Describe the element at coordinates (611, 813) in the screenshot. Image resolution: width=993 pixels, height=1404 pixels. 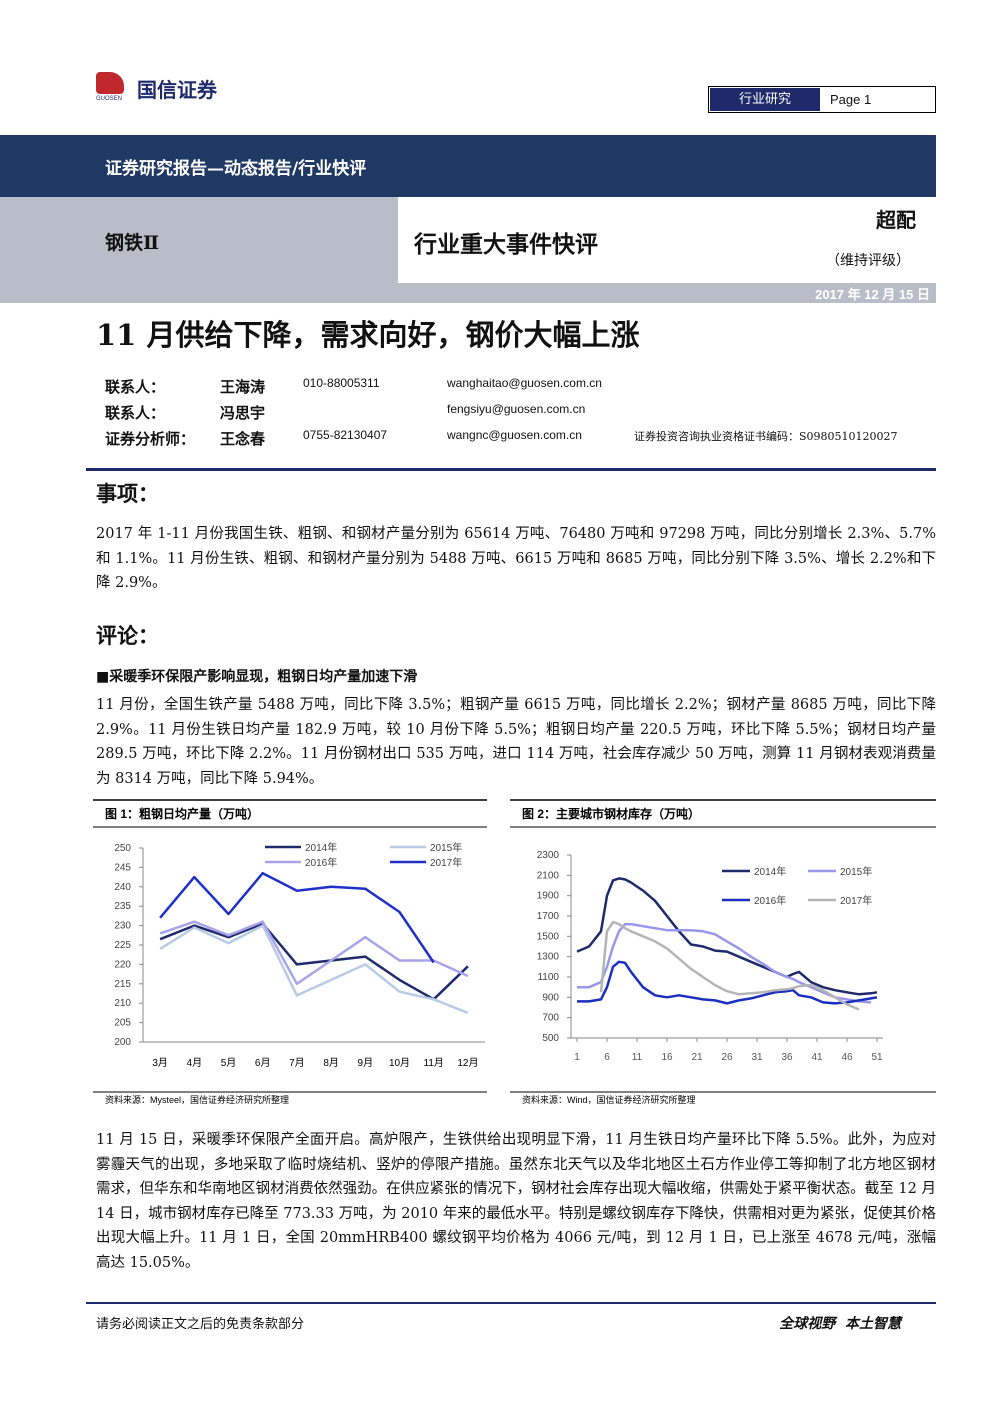
I see `chart-title: 图 2：主要城市钢材库存（万吨）` at that location.